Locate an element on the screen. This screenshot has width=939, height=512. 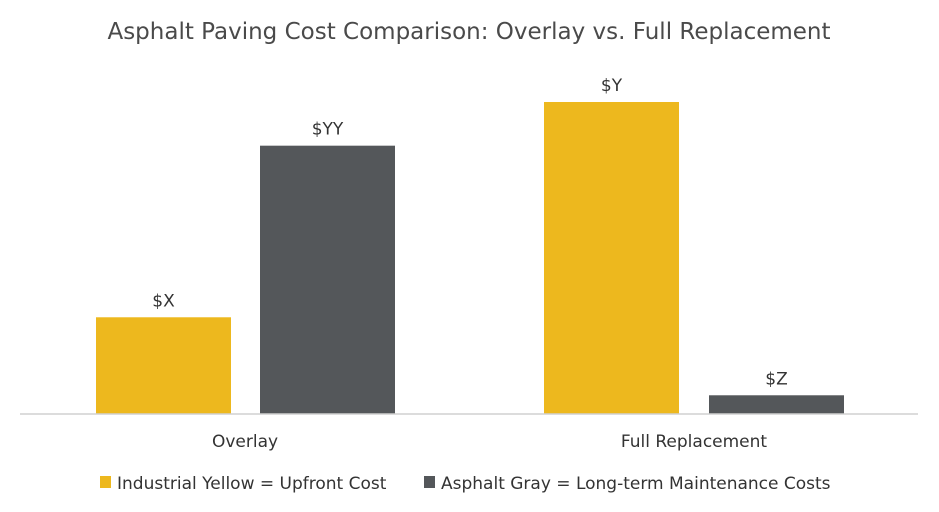
data-label: $Y is located at coordinates (612, 86).